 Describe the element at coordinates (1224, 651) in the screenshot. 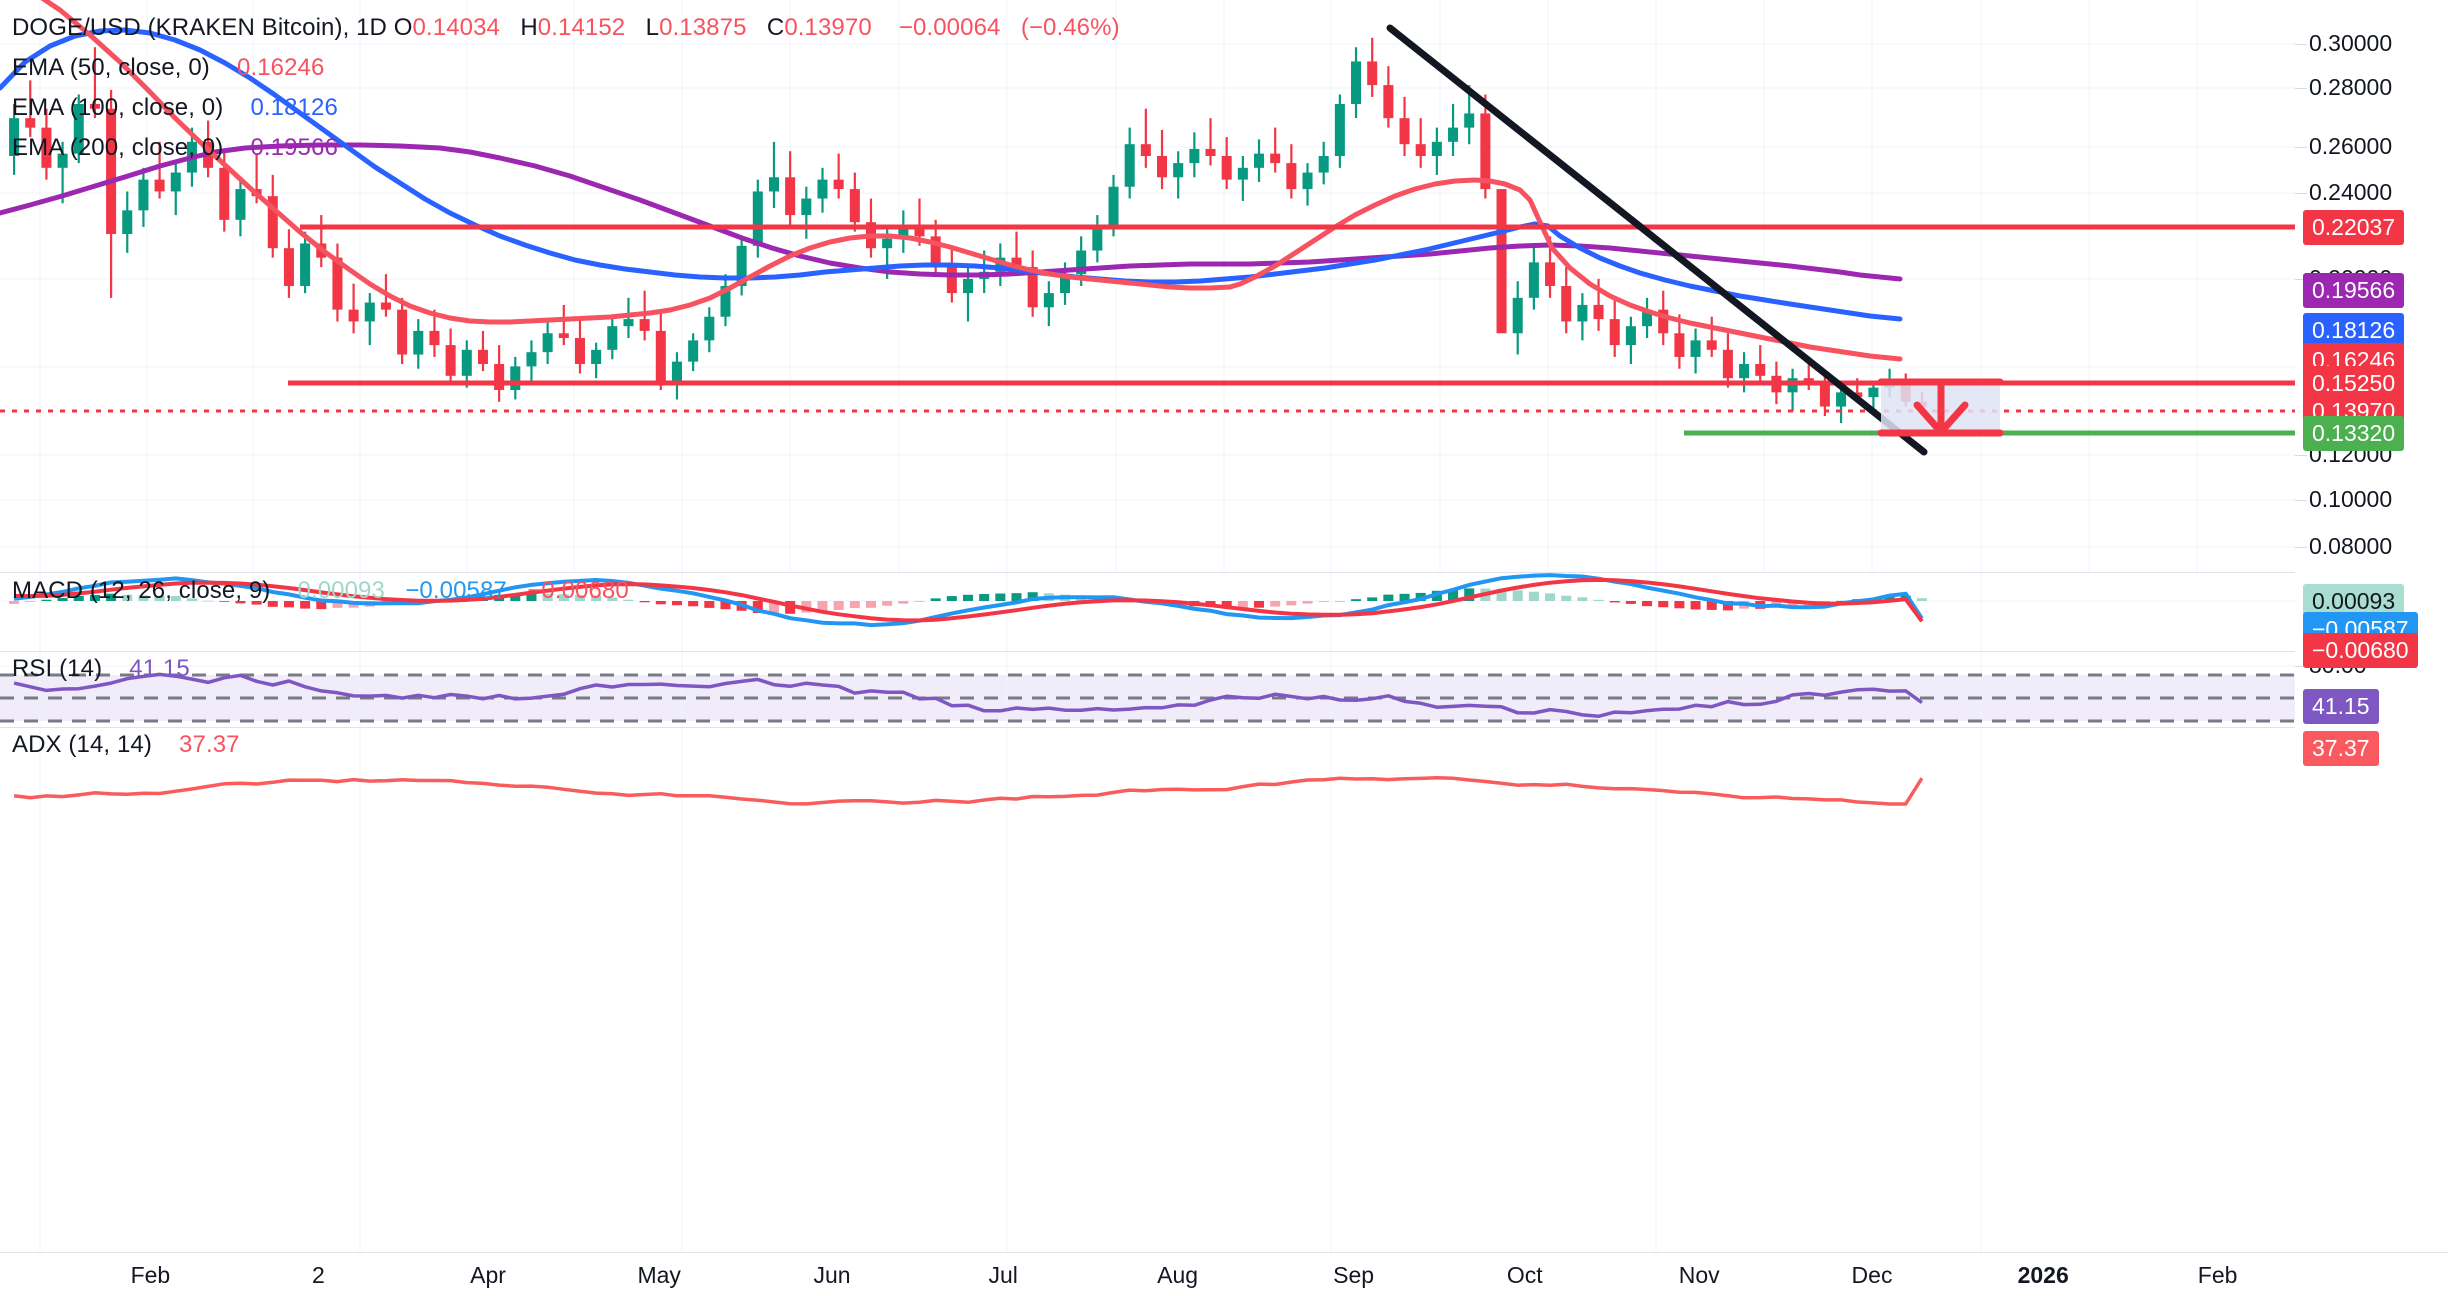

I see `pane-separator-rsi` at that location.